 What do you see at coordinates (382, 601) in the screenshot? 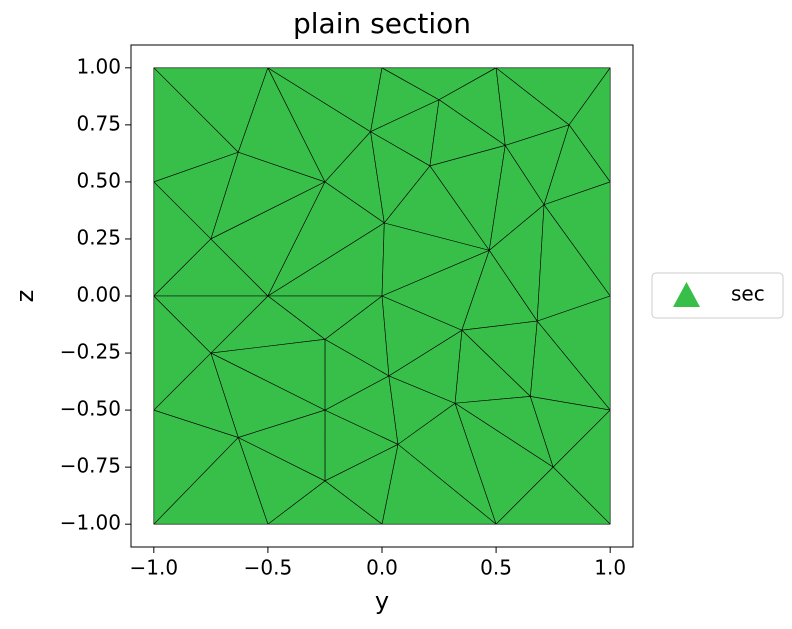
I see `x-axis-label: y` at bounding box center [382, 601].